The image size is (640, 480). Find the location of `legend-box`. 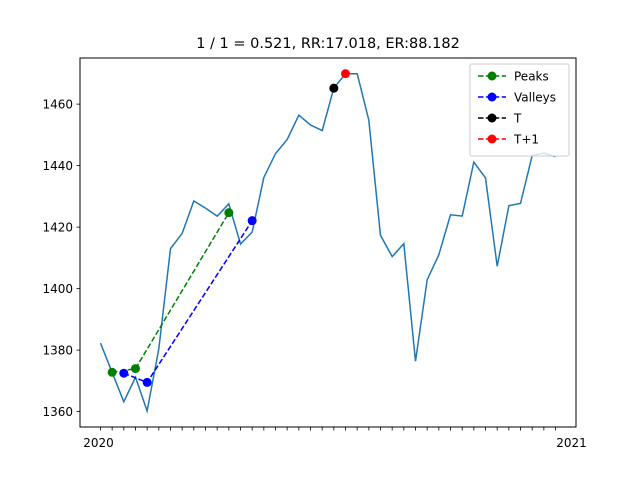

legend-box is located at coordinates (519, 110).